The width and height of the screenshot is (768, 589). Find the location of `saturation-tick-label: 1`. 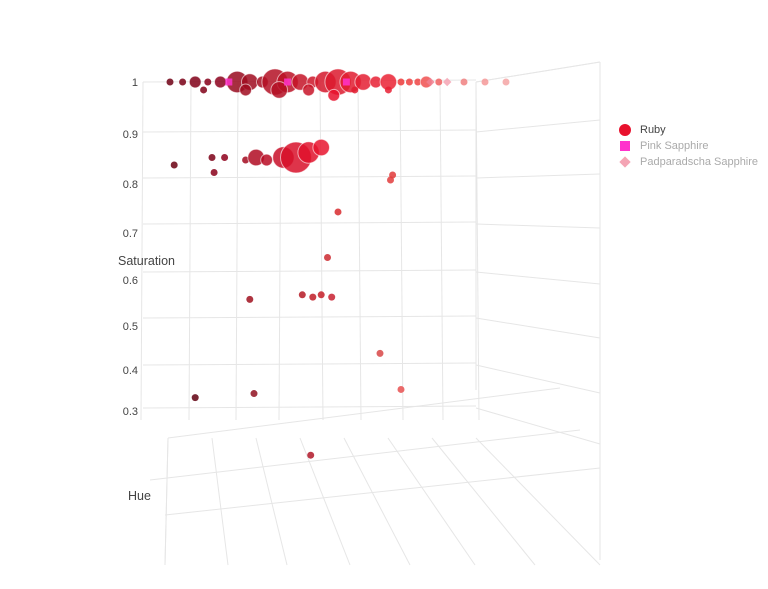

saturation-tick-label: 1 is located at coordinates (135, 83).